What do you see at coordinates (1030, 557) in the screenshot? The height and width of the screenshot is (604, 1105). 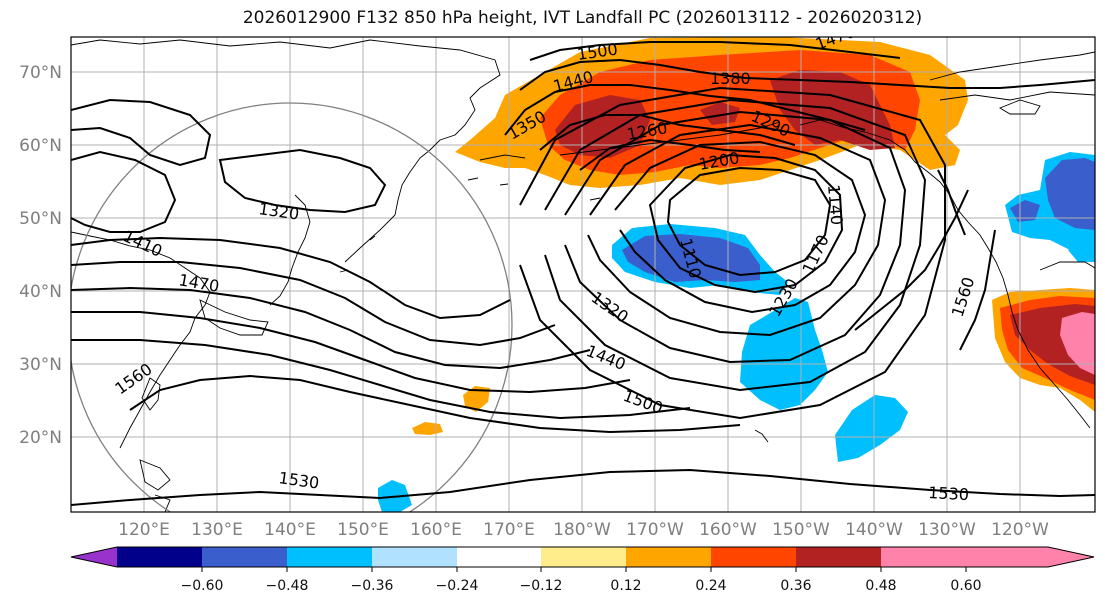 I see `colorbar-extend-high` at bounding box center [1030, 557].